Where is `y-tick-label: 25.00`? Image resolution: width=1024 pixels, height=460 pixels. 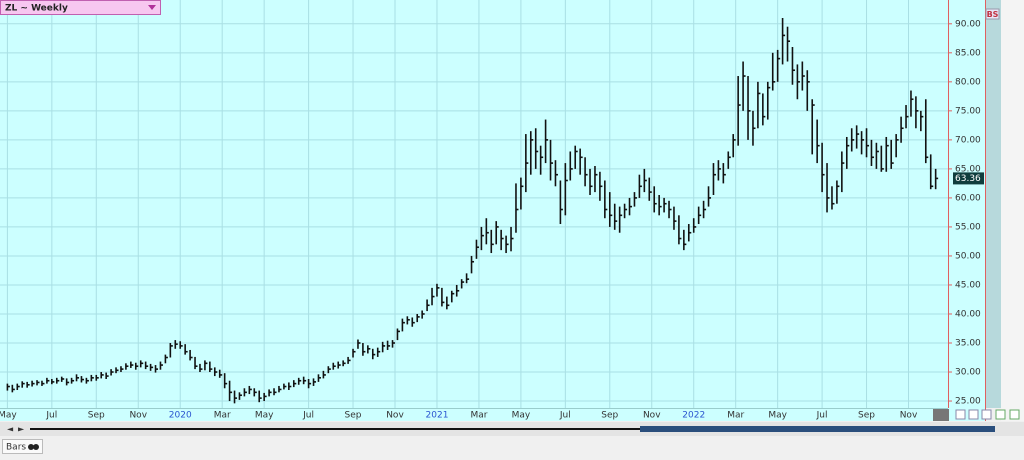
y-tick-label: 25.00 is located at coordinates (968, 402).